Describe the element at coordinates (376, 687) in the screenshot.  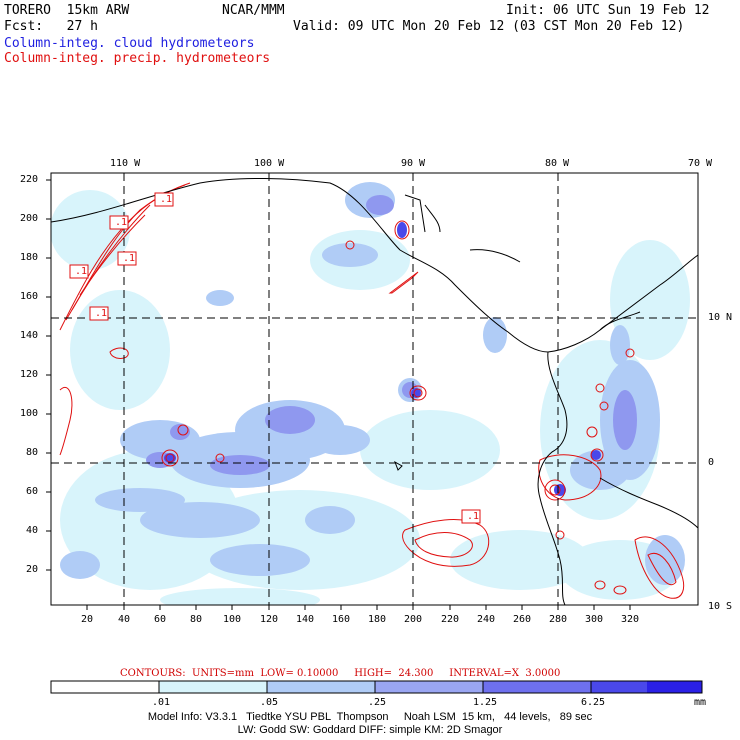
I see `colorbar` at that location.